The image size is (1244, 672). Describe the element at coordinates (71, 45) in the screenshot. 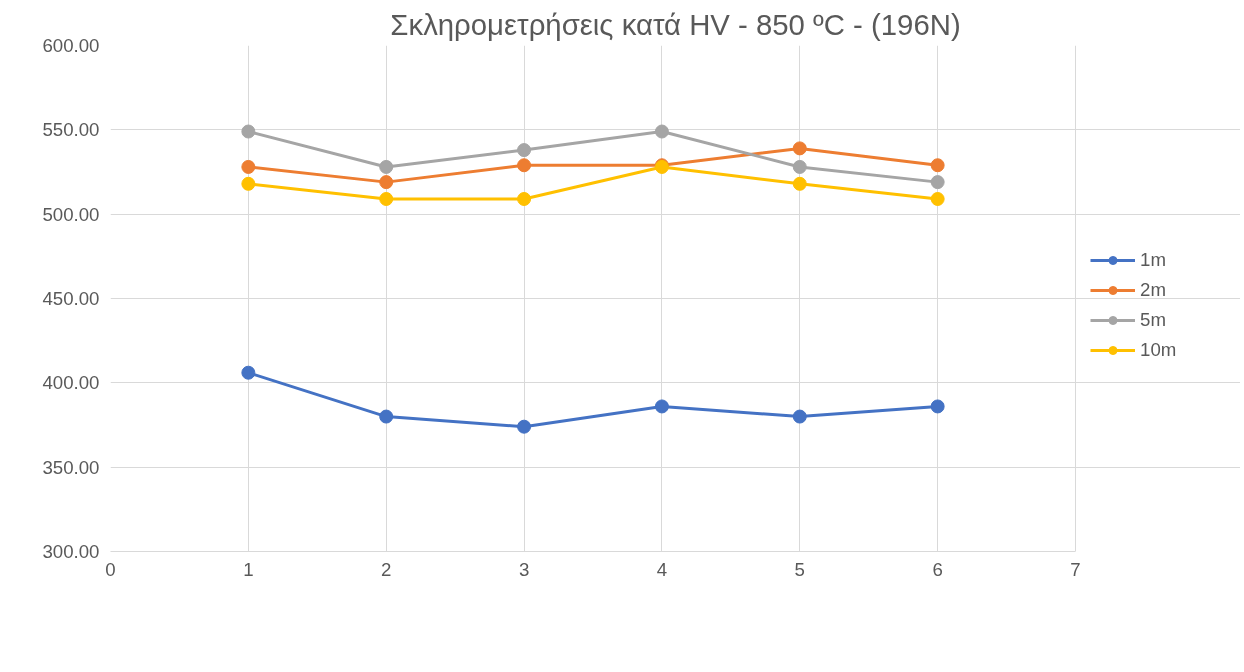

I see `y-tick-label: 600.00` at that location.